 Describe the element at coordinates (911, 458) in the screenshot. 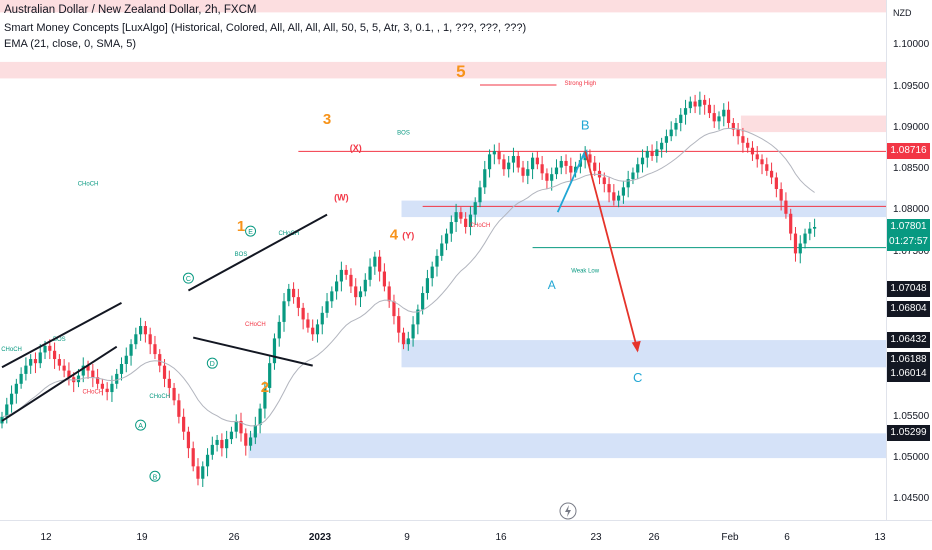

I see `price-tick-label: 1.05000` at that location.